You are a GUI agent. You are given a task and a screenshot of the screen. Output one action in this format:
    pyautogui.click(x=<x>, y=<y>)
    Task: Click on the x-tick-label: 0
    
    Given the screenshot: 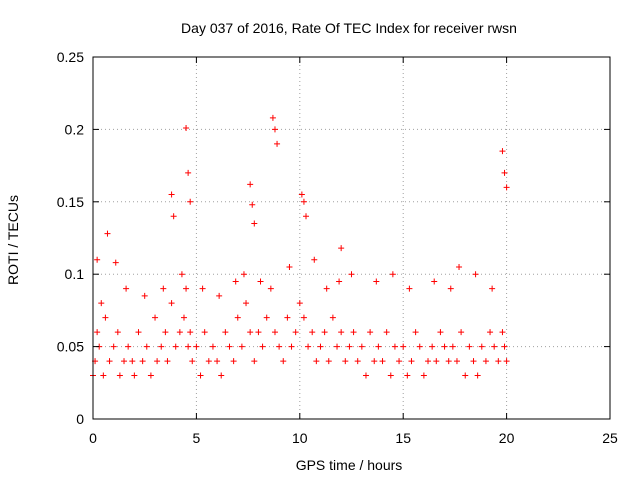 What is the action you would take?
    pyautogui.click(x=93, y=438)
    